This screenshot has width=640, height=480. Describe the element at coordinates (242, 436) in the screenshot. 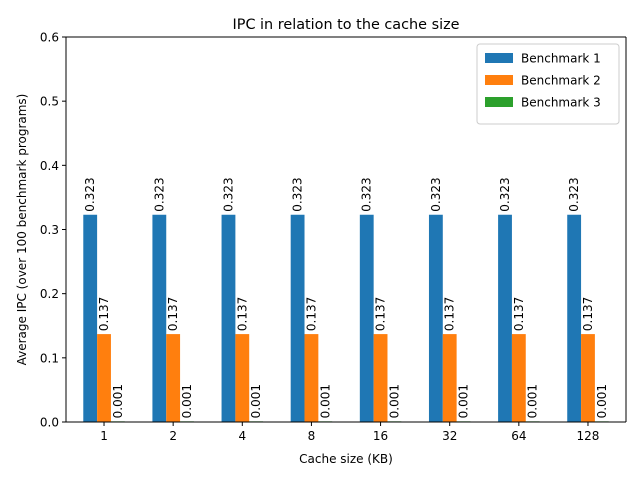

I see `x-tick-label: 4` at that location.